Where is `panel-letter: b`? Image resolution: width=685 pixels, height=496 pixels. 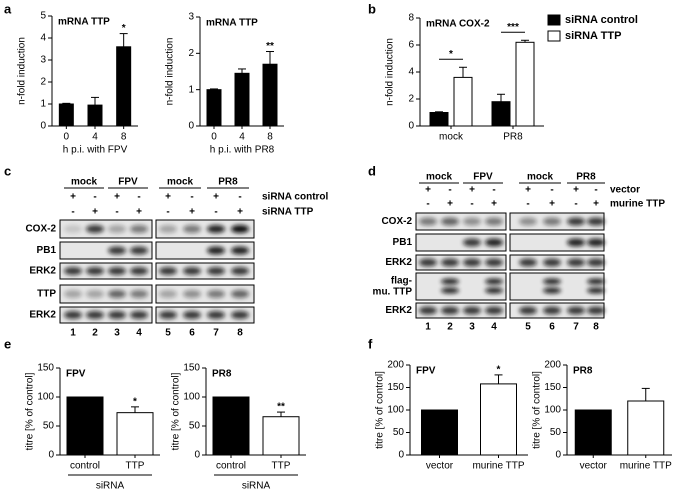
panel-letter: b is located at coordinates (372, 8).